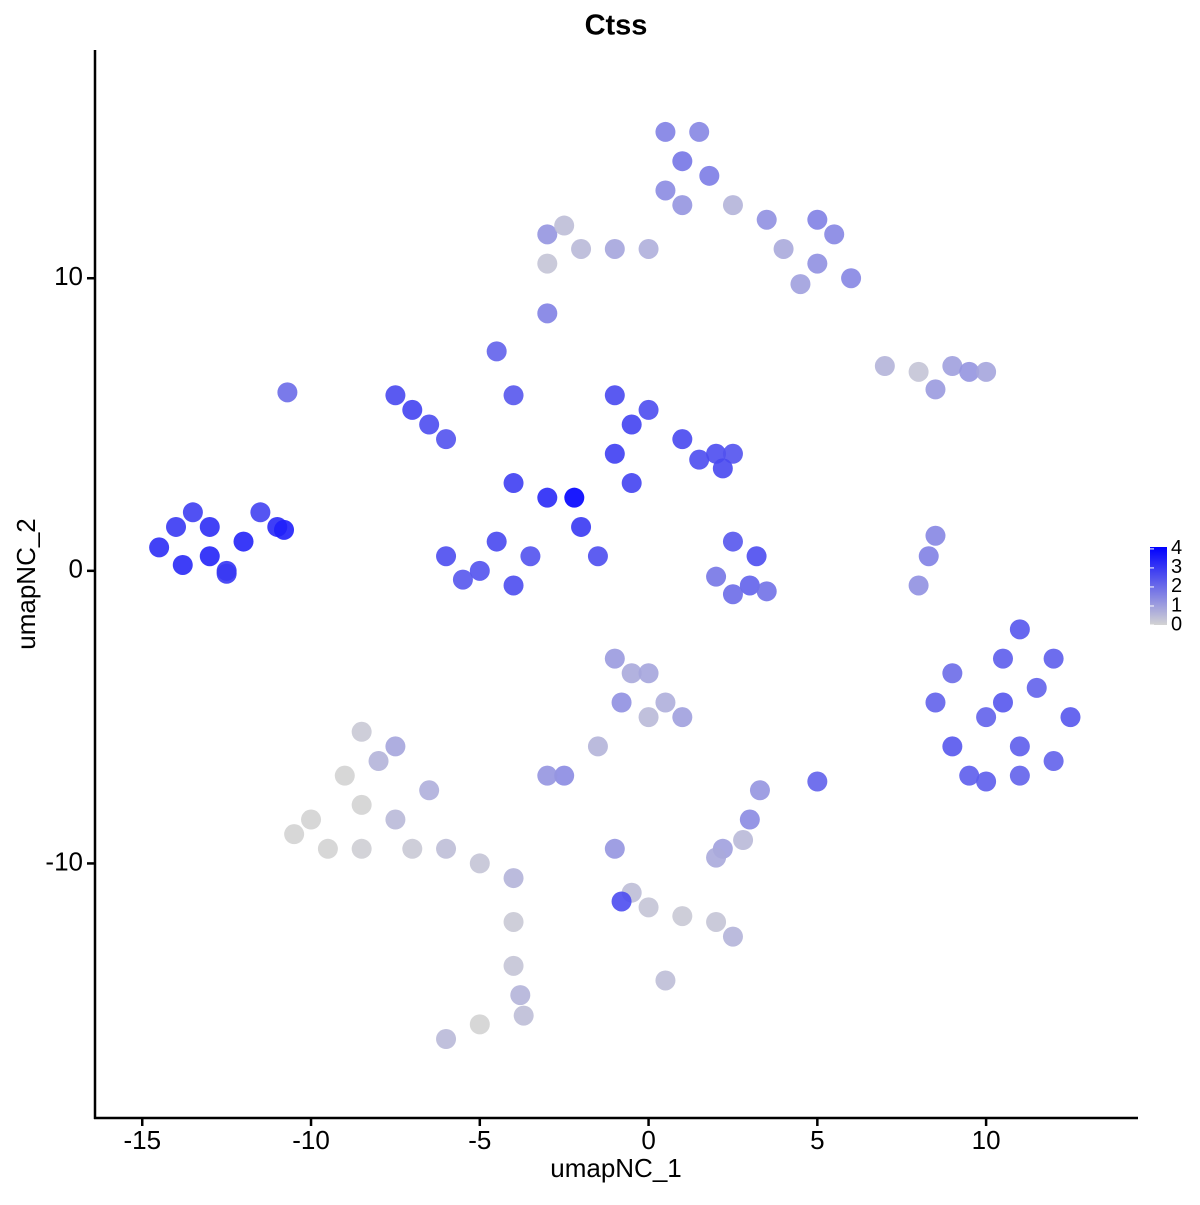 The width and height of the screenshot is (1200, 1205). What do you see at coordinates (1176, 586) in the screenshot?
I see `colorbar-tick-label: 2` at bounding box center [1176, 586].